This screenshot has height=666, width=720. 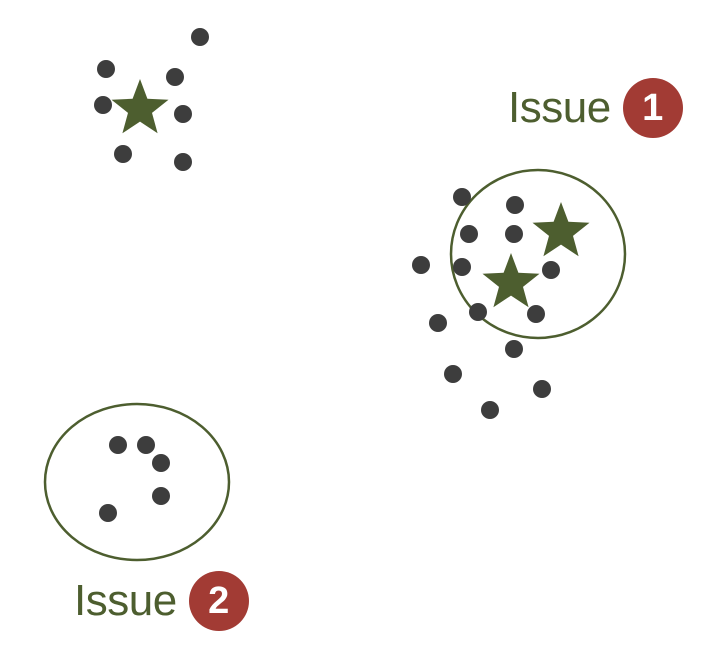 I want to click on issue-1-highlight-circle, so click(x=538, y=254).